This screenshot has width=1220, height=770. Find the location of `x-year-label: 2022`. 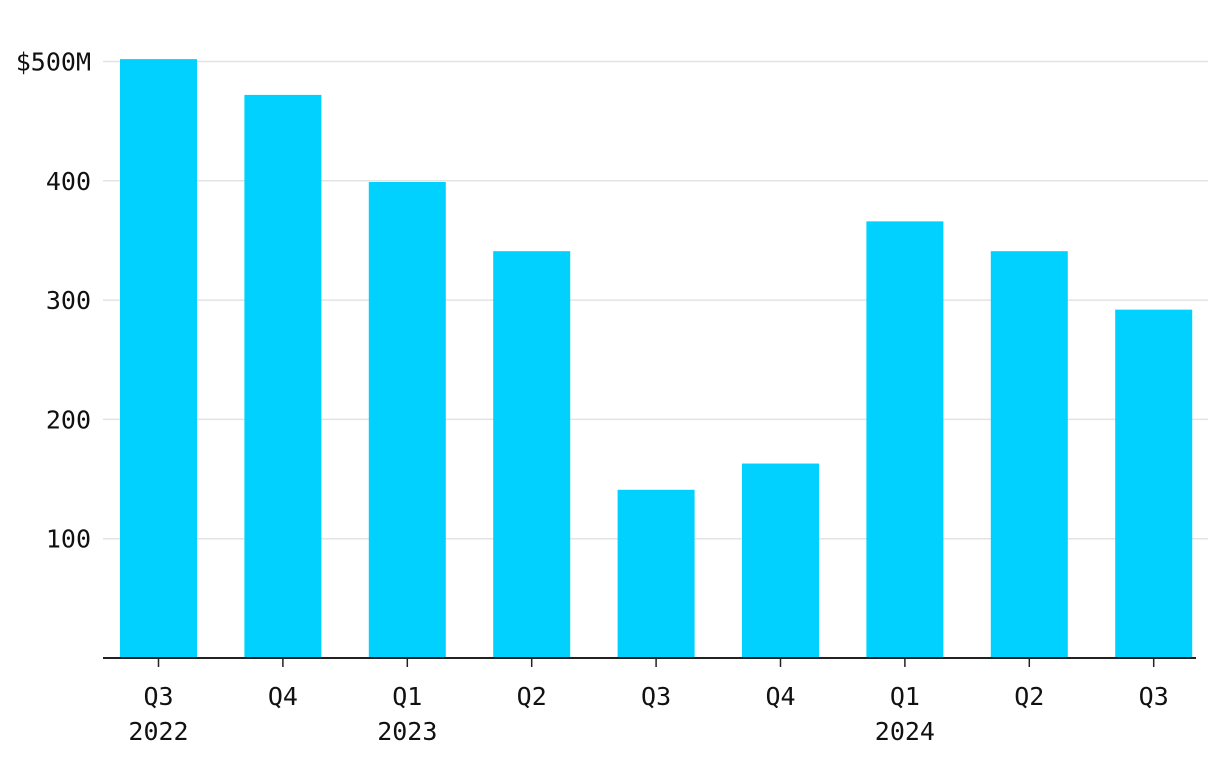

x-year-label: 2022 is located at coordinates (158, 731).